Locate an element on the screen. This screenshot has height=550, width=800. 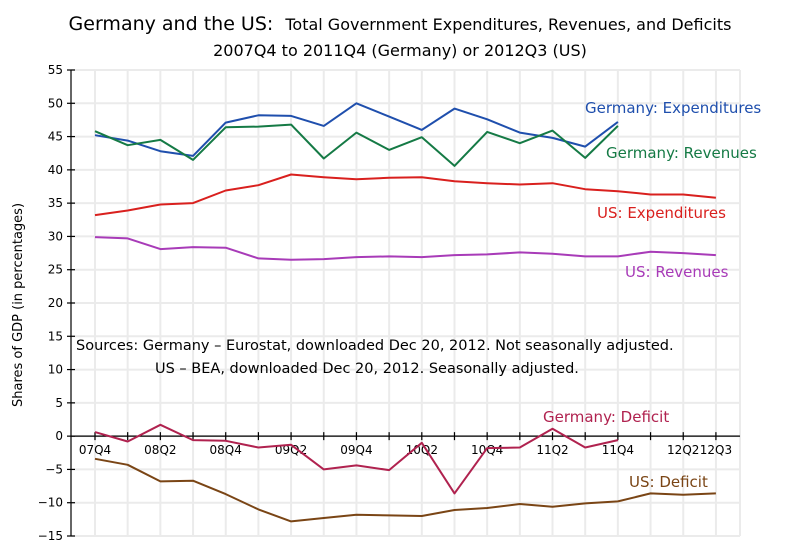
y-tick-label: 30 is located at coordinates (55, 236).